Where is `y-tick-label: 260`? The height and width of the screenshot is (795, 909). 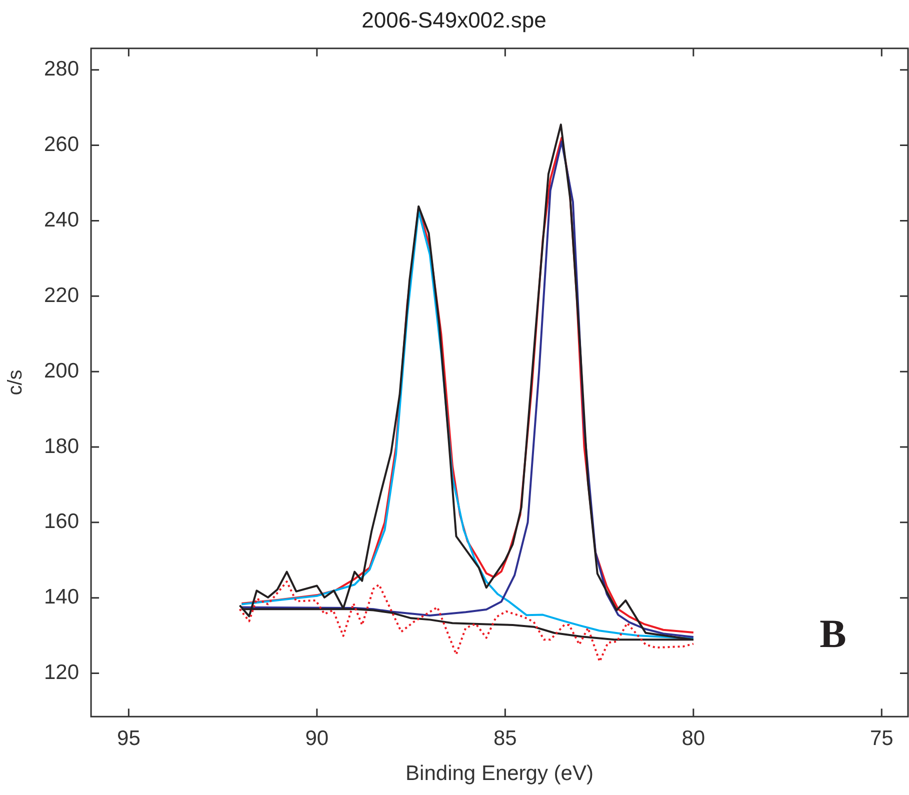 y-tick-label: 260 is located at coordinates (62, 144).